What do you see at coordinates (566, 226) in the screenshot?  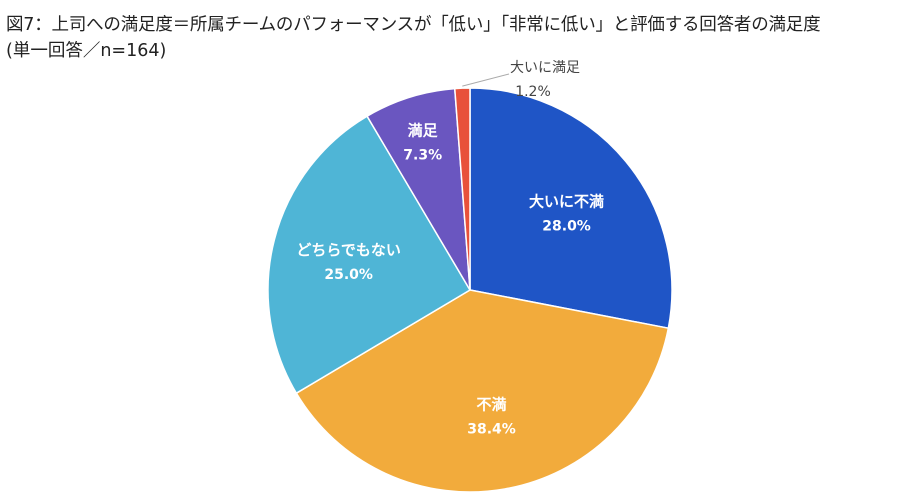 I see `slice-value-very-dissatisfied: 28.0%` at bounding box center [566, 226].